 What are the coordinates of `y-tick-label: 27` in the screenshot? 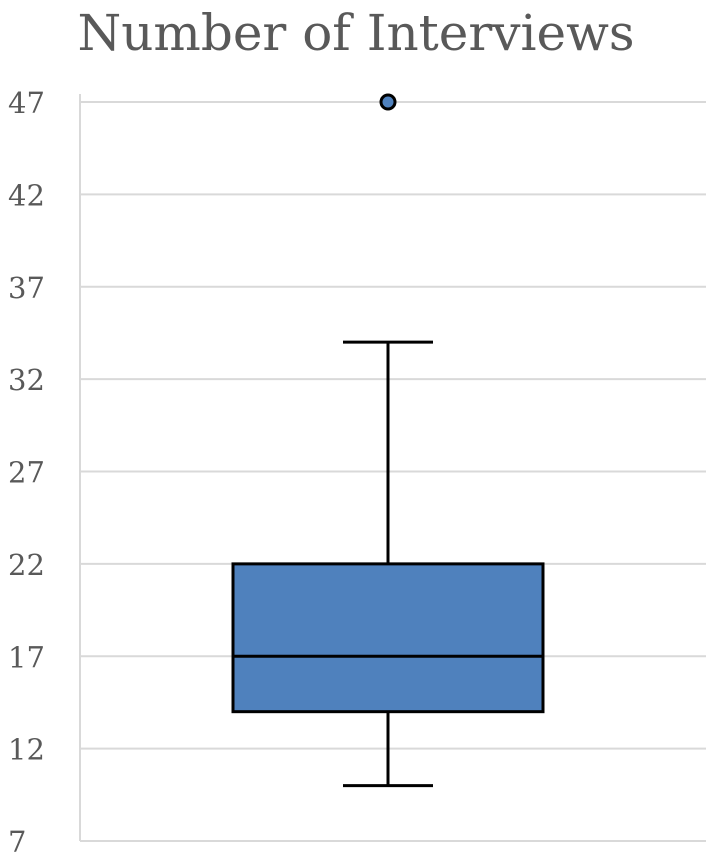 It's located at (26, 473).